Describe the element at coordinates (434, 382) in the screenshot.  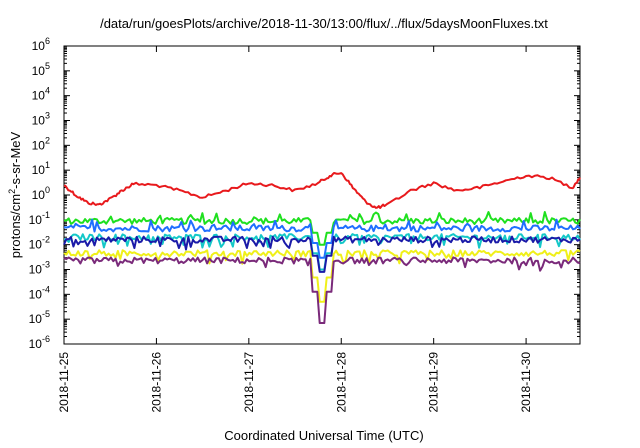
I see `x-tick-label: 2018-11-29` at that location.